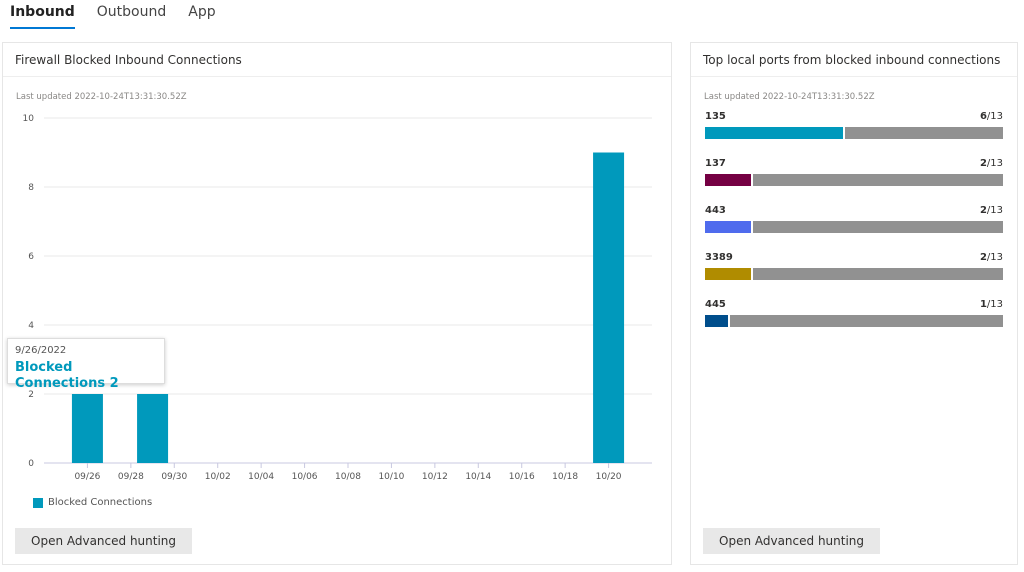  Describe the element at coordinates (348, 476) in the screenshot. I see `x-tick-label: 10/08` at that location.